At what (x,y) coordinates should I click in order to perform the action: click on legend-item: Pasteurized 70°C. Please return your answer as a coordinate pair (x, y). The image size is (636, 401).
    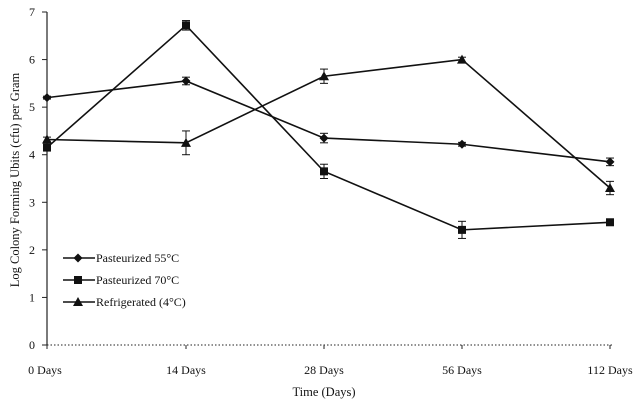
    Looking at the image, I should click on (121, 280).